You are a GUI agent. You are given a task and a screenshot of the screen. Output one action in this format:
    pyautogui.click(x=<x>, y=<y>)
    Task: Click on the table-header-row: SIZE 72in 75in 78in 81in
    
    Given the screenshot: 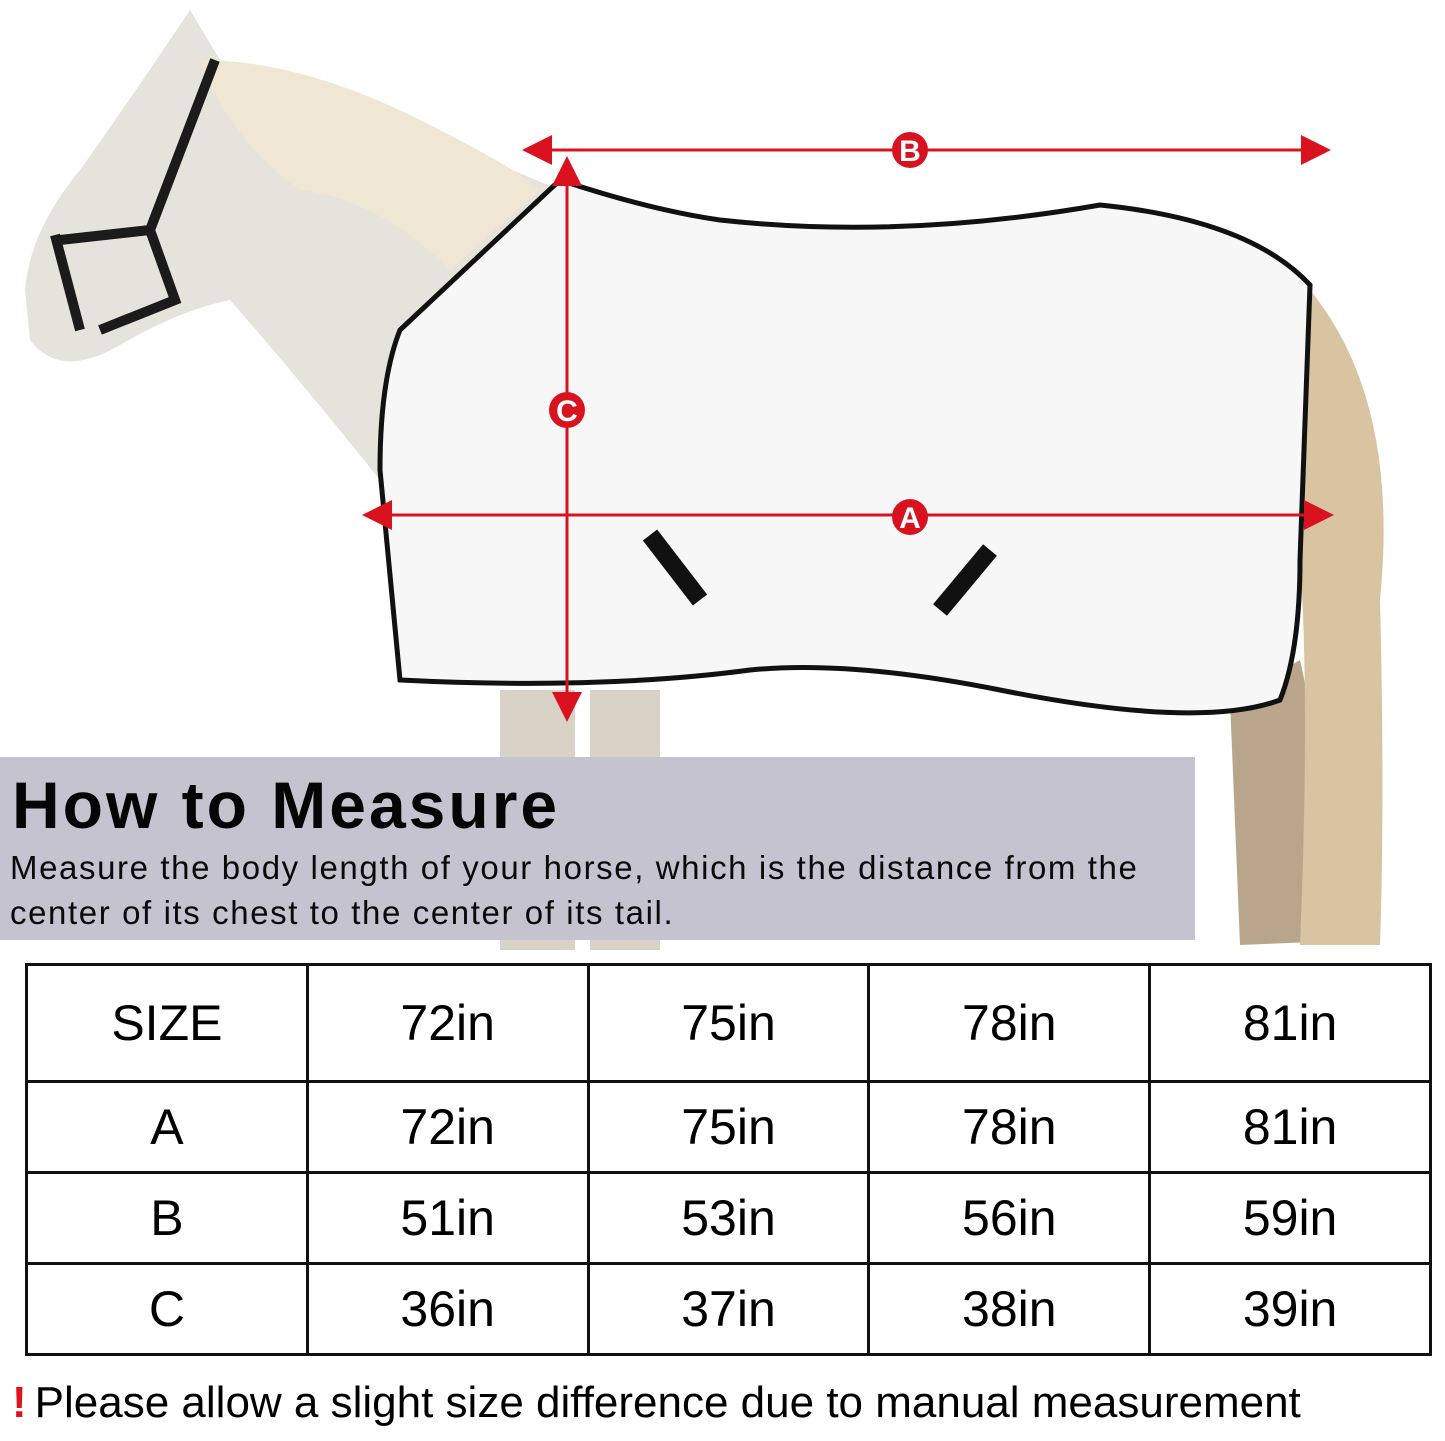 What is the action you would take?
    pyautogui.click(x=728, y=1023)
    